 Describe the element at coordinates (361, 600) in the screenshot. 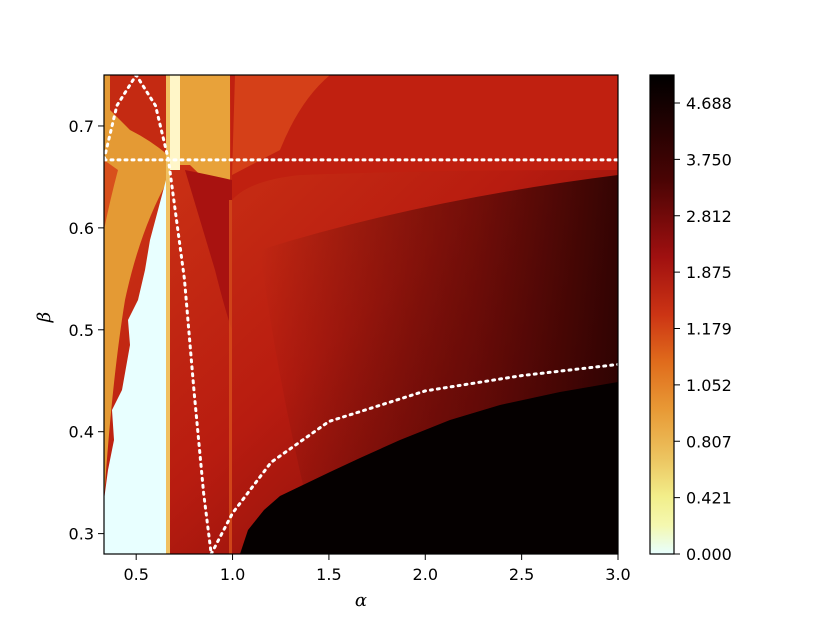

I see `x-axis-label: α` at that location.